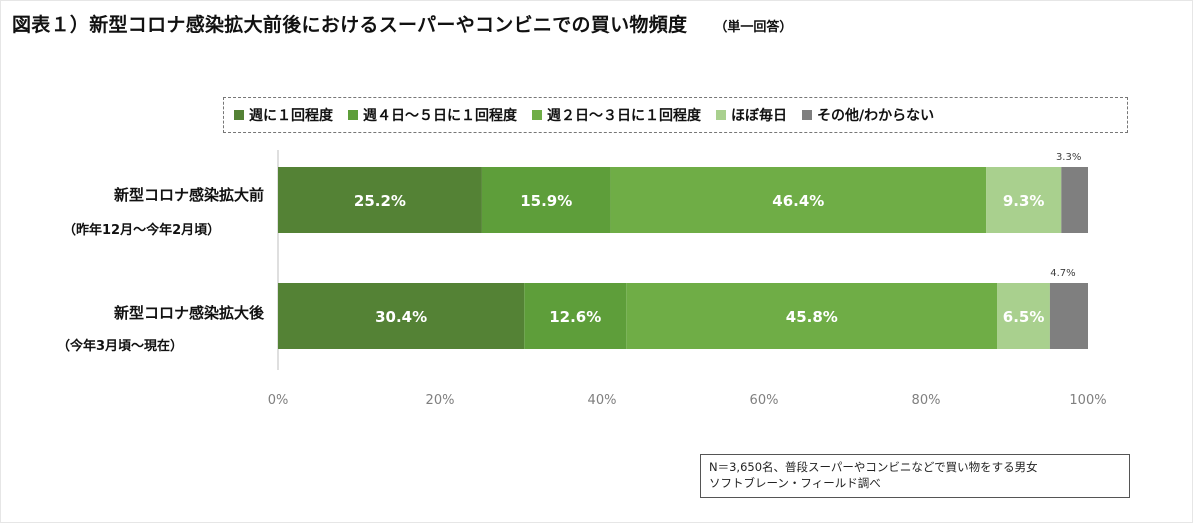 This screenshot has height=523, width=1193. I want to click on category-label-after: 新型コロナ感染拡大後, so click(189, 312).